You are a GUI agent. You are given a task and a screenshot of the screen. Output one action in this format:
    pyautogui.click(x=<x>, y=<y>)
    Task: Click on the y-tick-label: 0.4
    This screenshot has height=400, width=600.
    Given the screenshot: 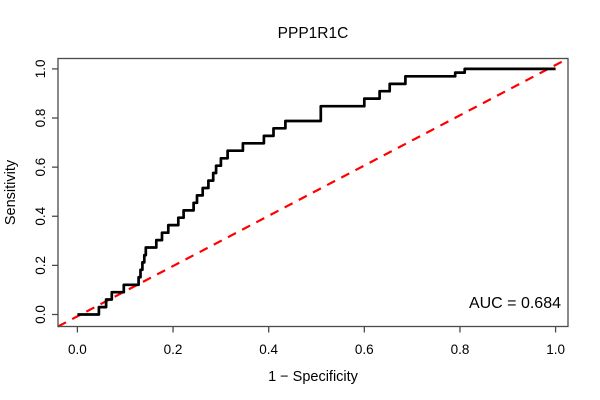 What is the action you would take?
    pyautogui.click(x=40, y=215)
    